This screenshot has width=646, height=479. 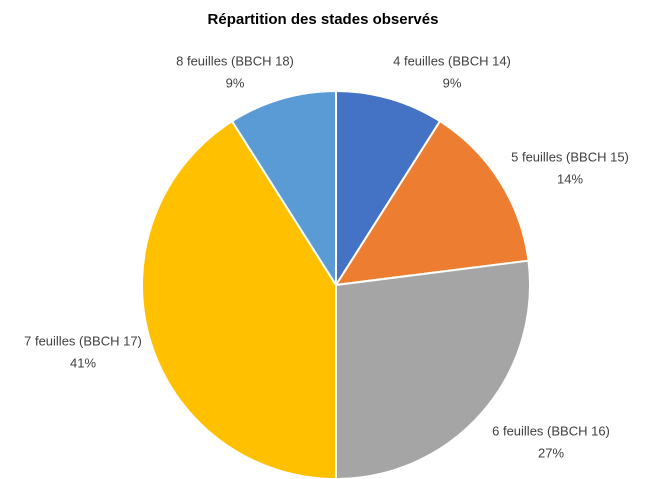 What do you see at coordinates (83, 362) in the screenshot?
I see `slice-value-label: 41%` at bounding box center [83, 362].